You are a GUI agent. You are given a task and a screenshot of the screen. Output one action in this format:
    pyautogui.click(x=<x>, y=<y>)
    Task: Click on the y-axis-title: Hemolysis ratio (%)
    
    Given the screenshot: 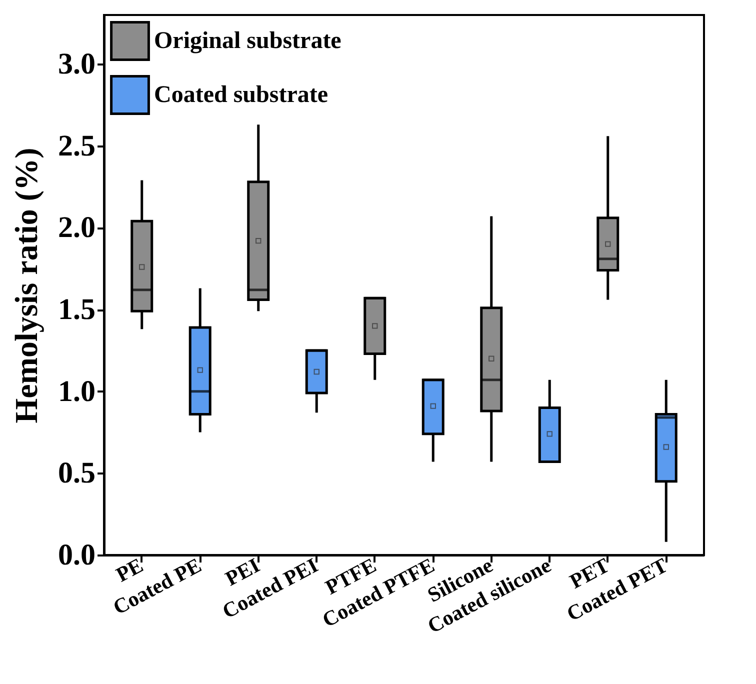 What is the action you would take?
    pyautogui.click(x=26, y=286)
    